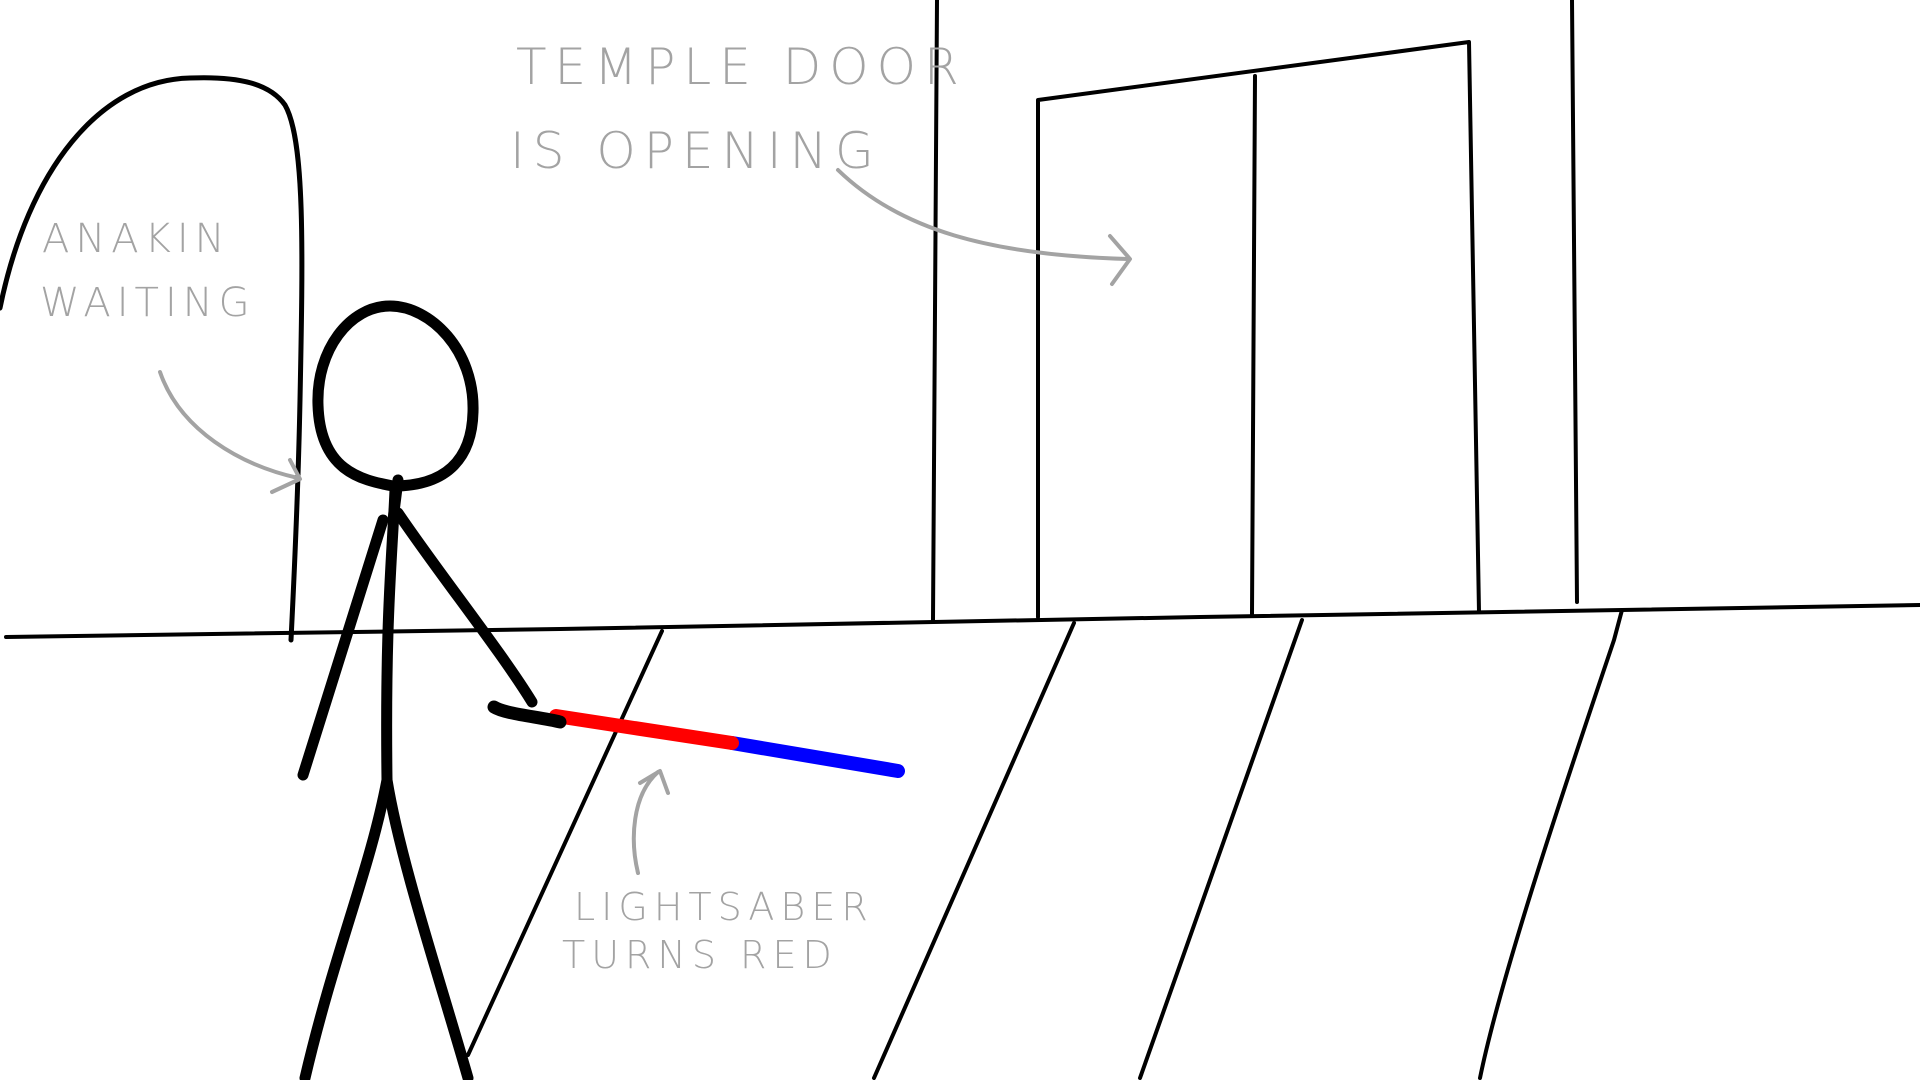 This screenshot has width=1920, height=1080. What do you see at coordinates (395, 396) in the screenshot?
I see `stick-figure-head` at bounding box center [395, 396].